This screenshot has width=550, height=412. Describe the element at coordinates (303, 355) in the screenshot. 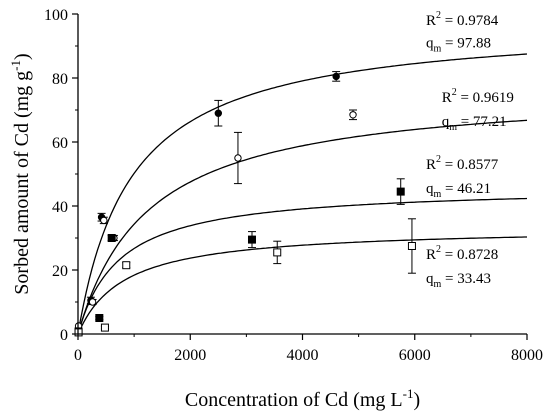

I see `x-tick-label: 4000` at that location.